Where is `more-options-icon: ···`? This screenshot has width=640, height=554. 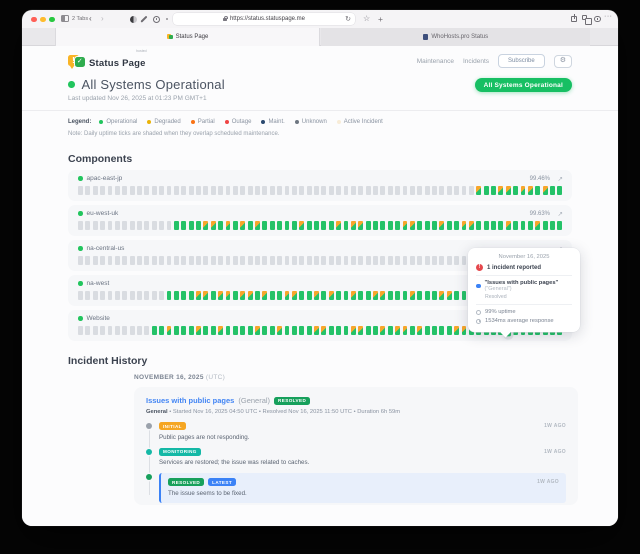
more-options-icon: ··· is located at coordinates (608, 16).